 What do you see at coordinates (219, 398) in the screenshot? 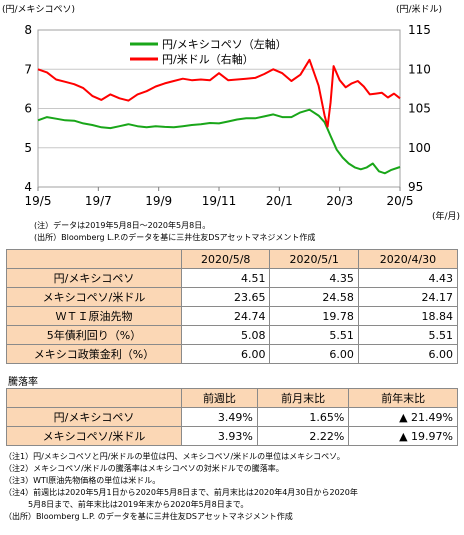
I see `column-header: 前週比` at bounding box center [219, 398].